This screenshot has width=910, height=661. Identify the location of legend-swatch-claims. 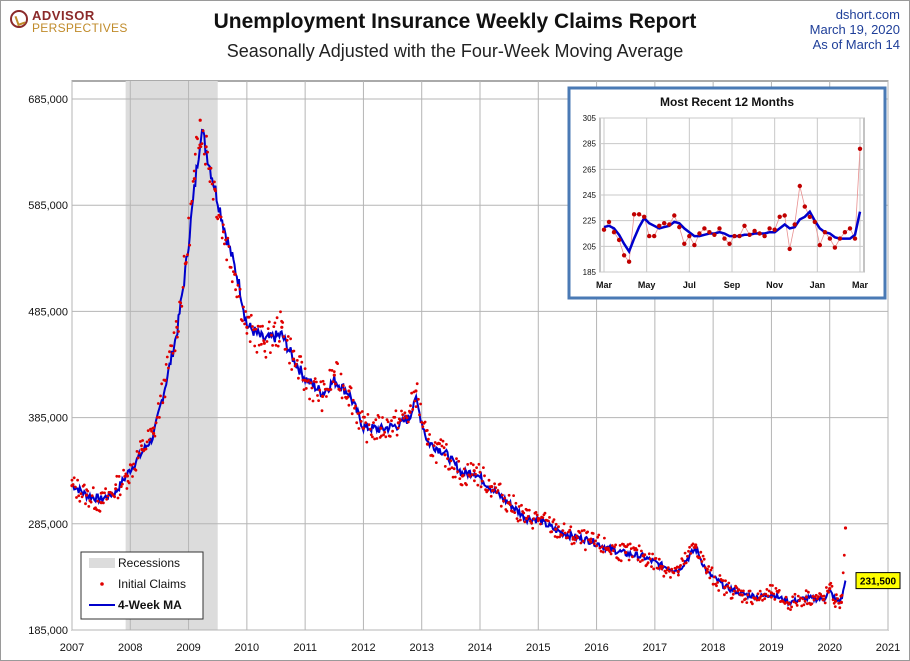
(102, 584).